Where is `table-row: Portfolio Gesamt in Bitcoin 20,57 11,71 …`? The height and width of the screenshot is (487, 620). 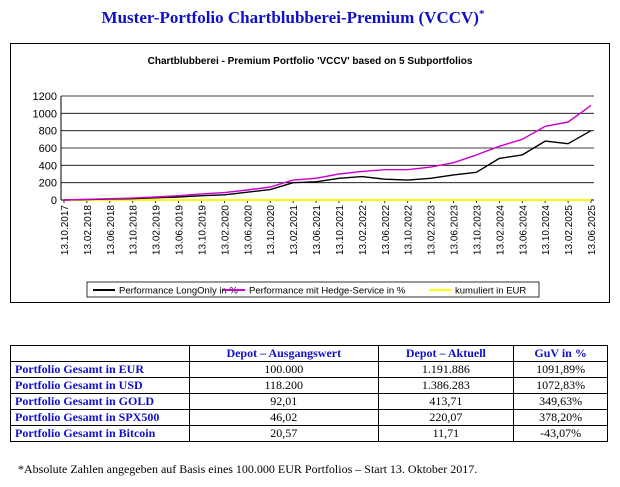 table-row: Portfolio Gesamt in Bitcoin 20,57 11,71 … is located at coordinates (309, 433).